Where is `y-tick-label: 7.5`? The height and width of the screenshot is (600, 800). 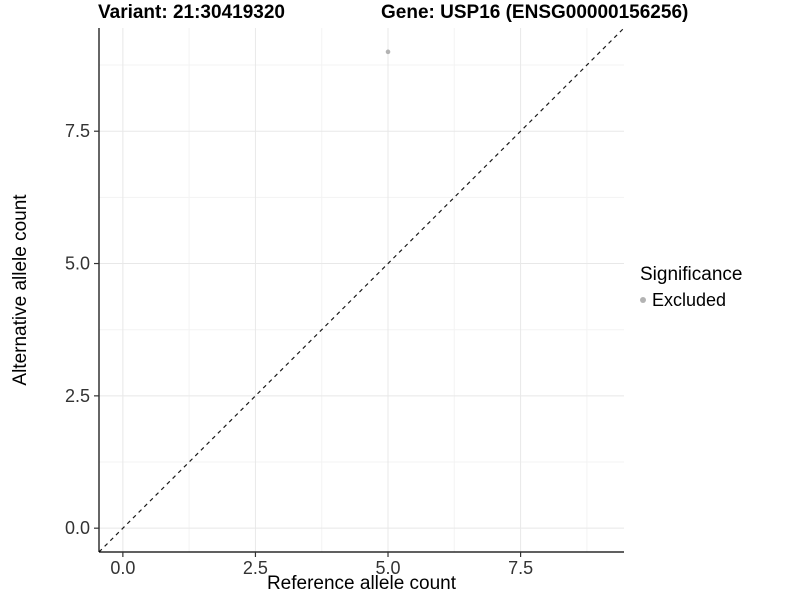 y-tick-label: 7.5 is located at coordinates (77, 131).